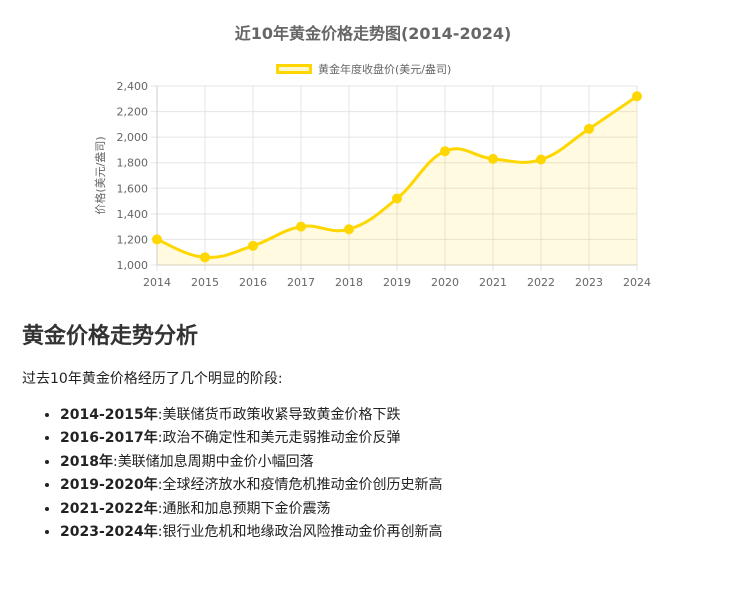 This screenshot has width=735, height=595. I want to click on y-tick-label: 2,400, so click(133, 86).